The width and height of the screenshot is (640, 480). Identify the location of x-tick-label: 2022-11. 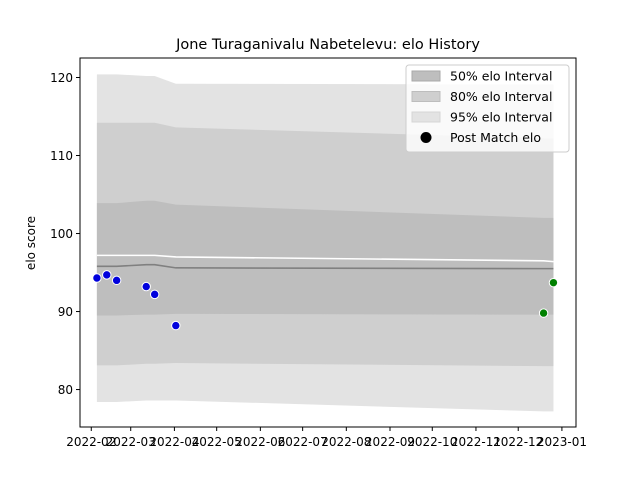
(476, 442).